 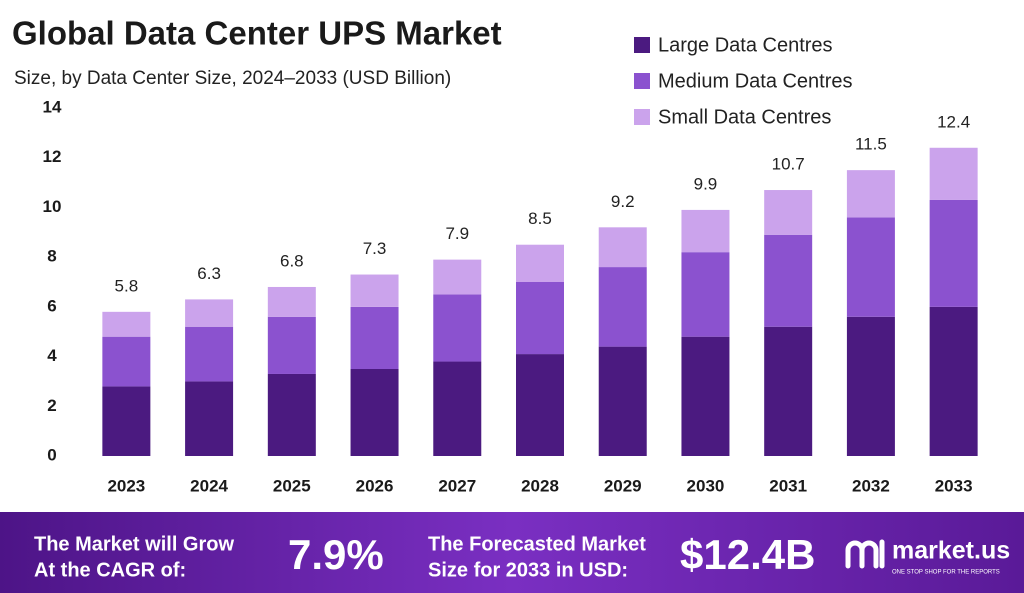 I want to click on legend-label: Medium Data Centres, so click(x=755, y=81).